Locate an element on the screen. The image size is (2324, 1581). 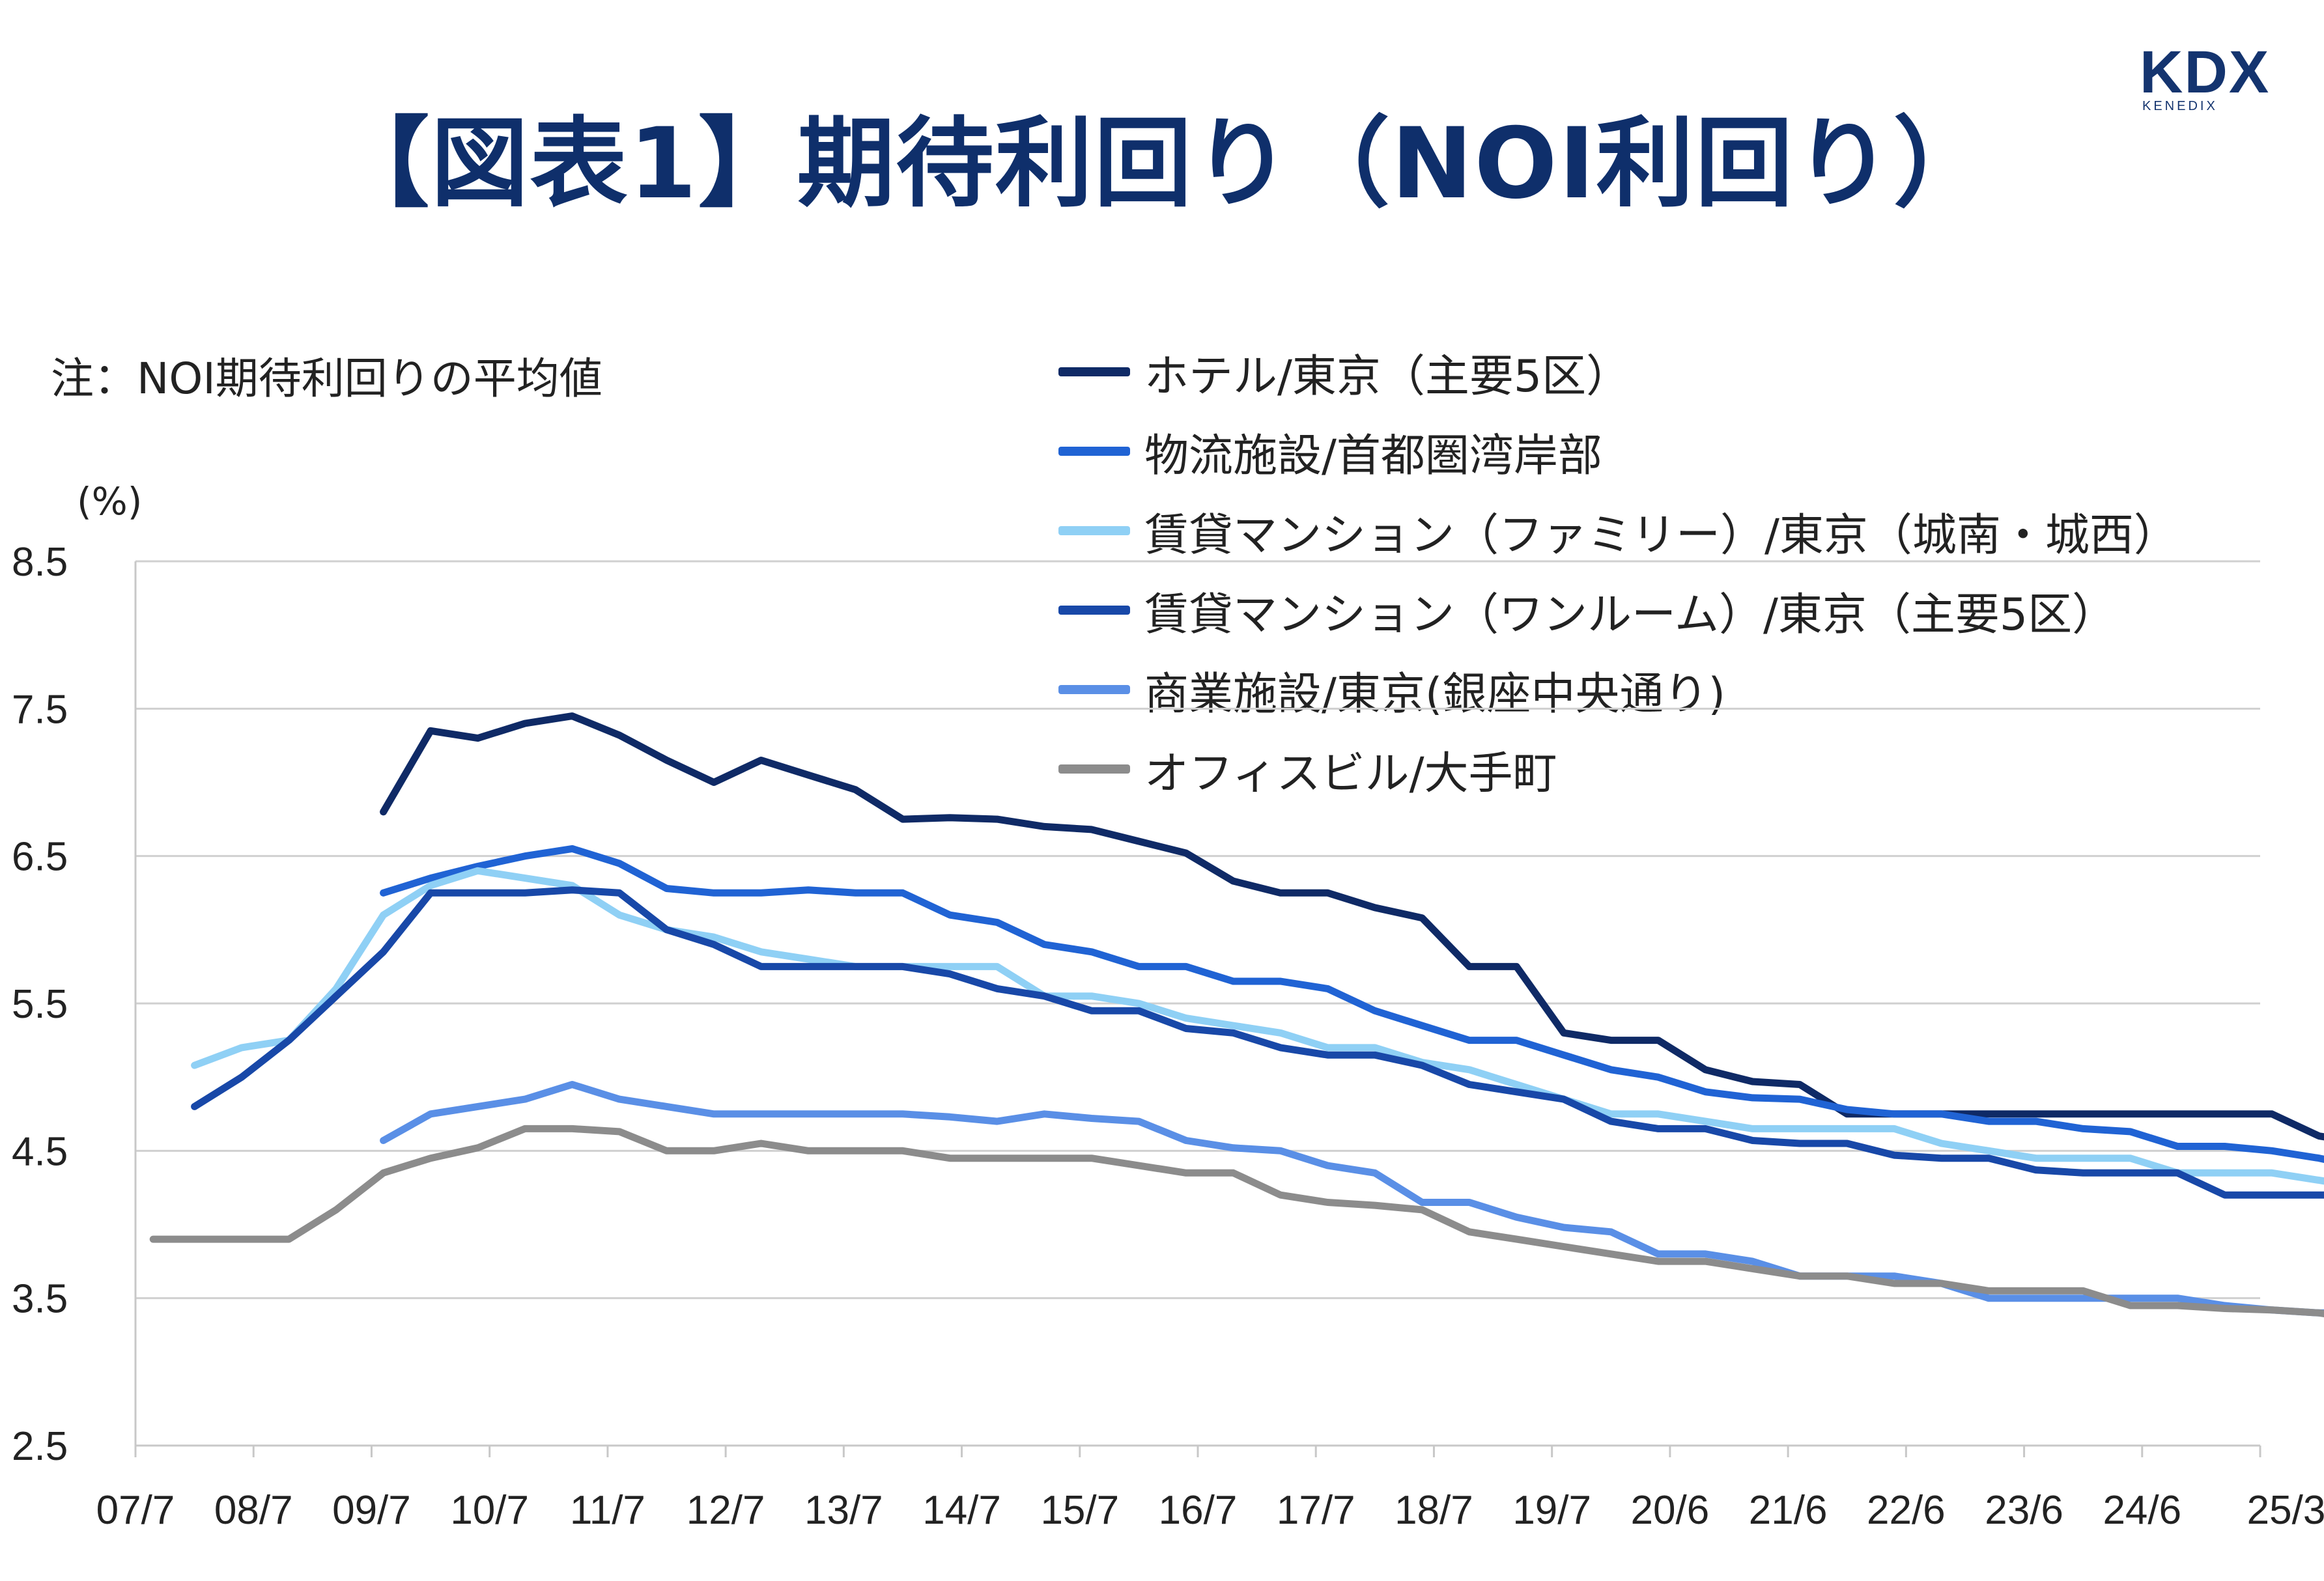
page-title: 【図表1】期待利回り（NOI利回り） is located at coordinates (1162, 164).